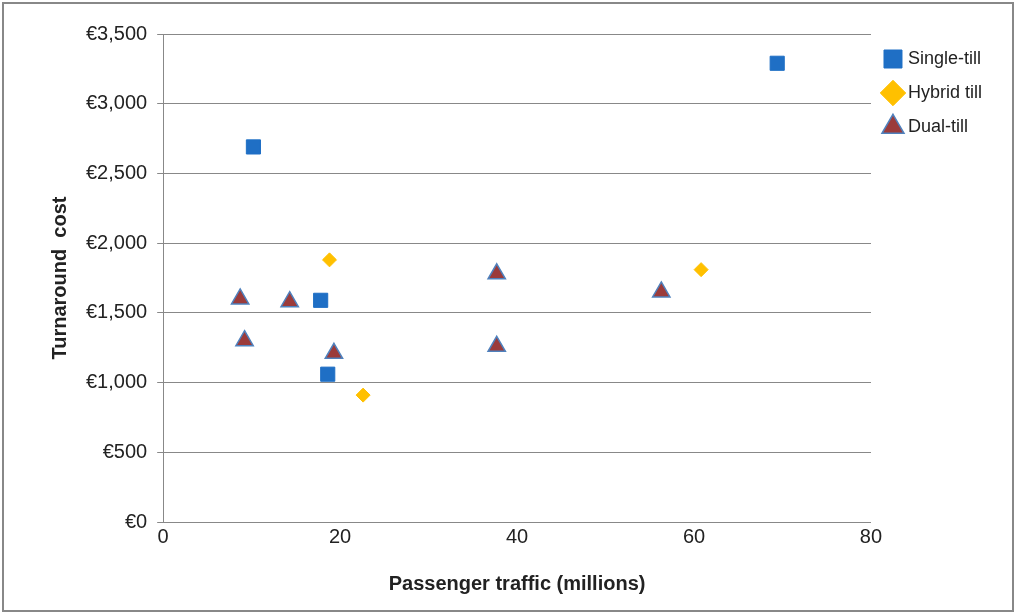  What do you see at coordinates (117, 171) in the screenshot?
I see `y-tick-label: €2,500` at bounding box center [117, 171].